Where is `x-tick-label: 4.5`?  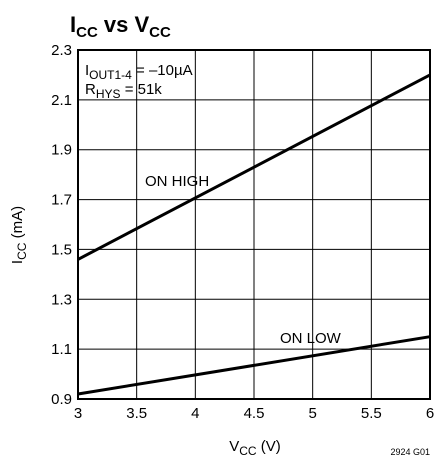 x-tick-label: 4.5 is located at coordinates (254, 413).